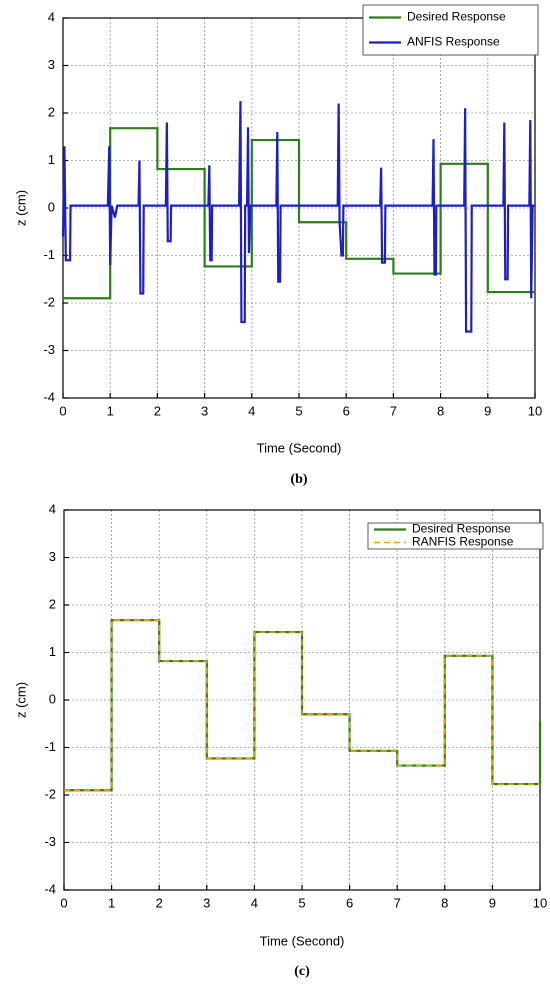 The height and width of the screenshot is (988, 550). What do you see at coordinates (298, 479) in the screenshot?
I see `caption: (b)` at bounding box center [298, 479].